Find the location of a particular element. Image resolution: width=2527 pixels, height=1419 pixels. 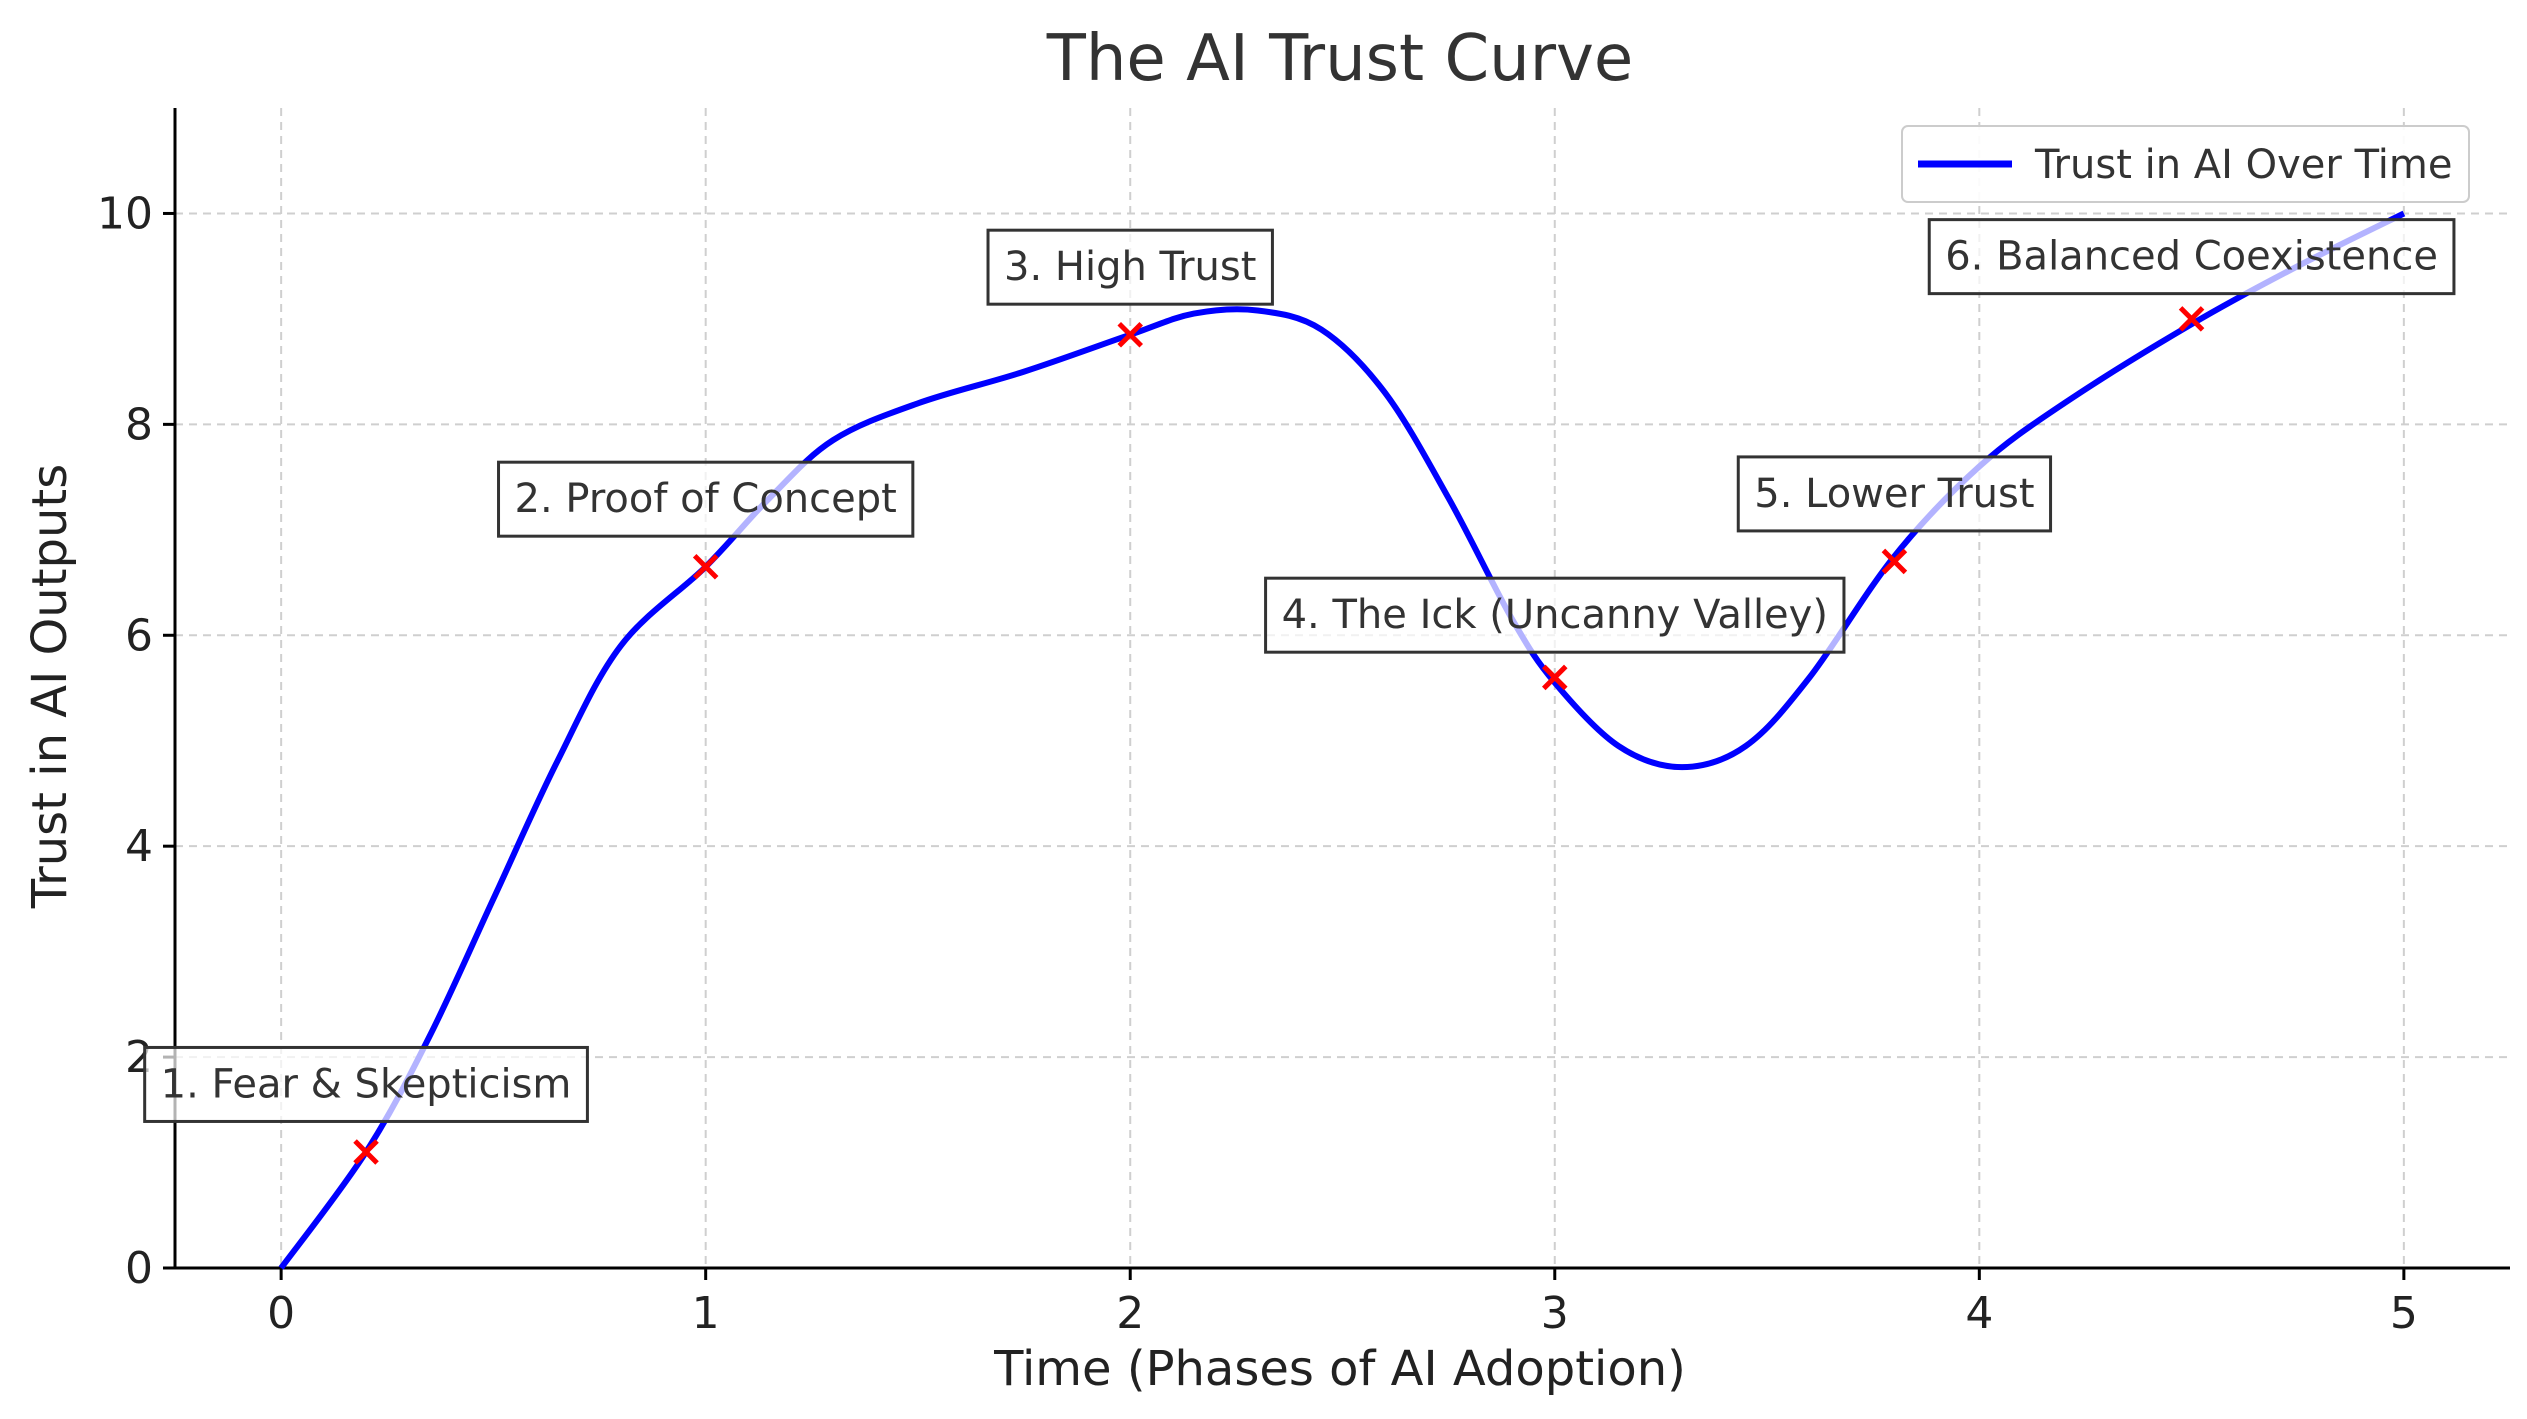

x-tick-label: 4 is located at coordinates (1979, 1313).